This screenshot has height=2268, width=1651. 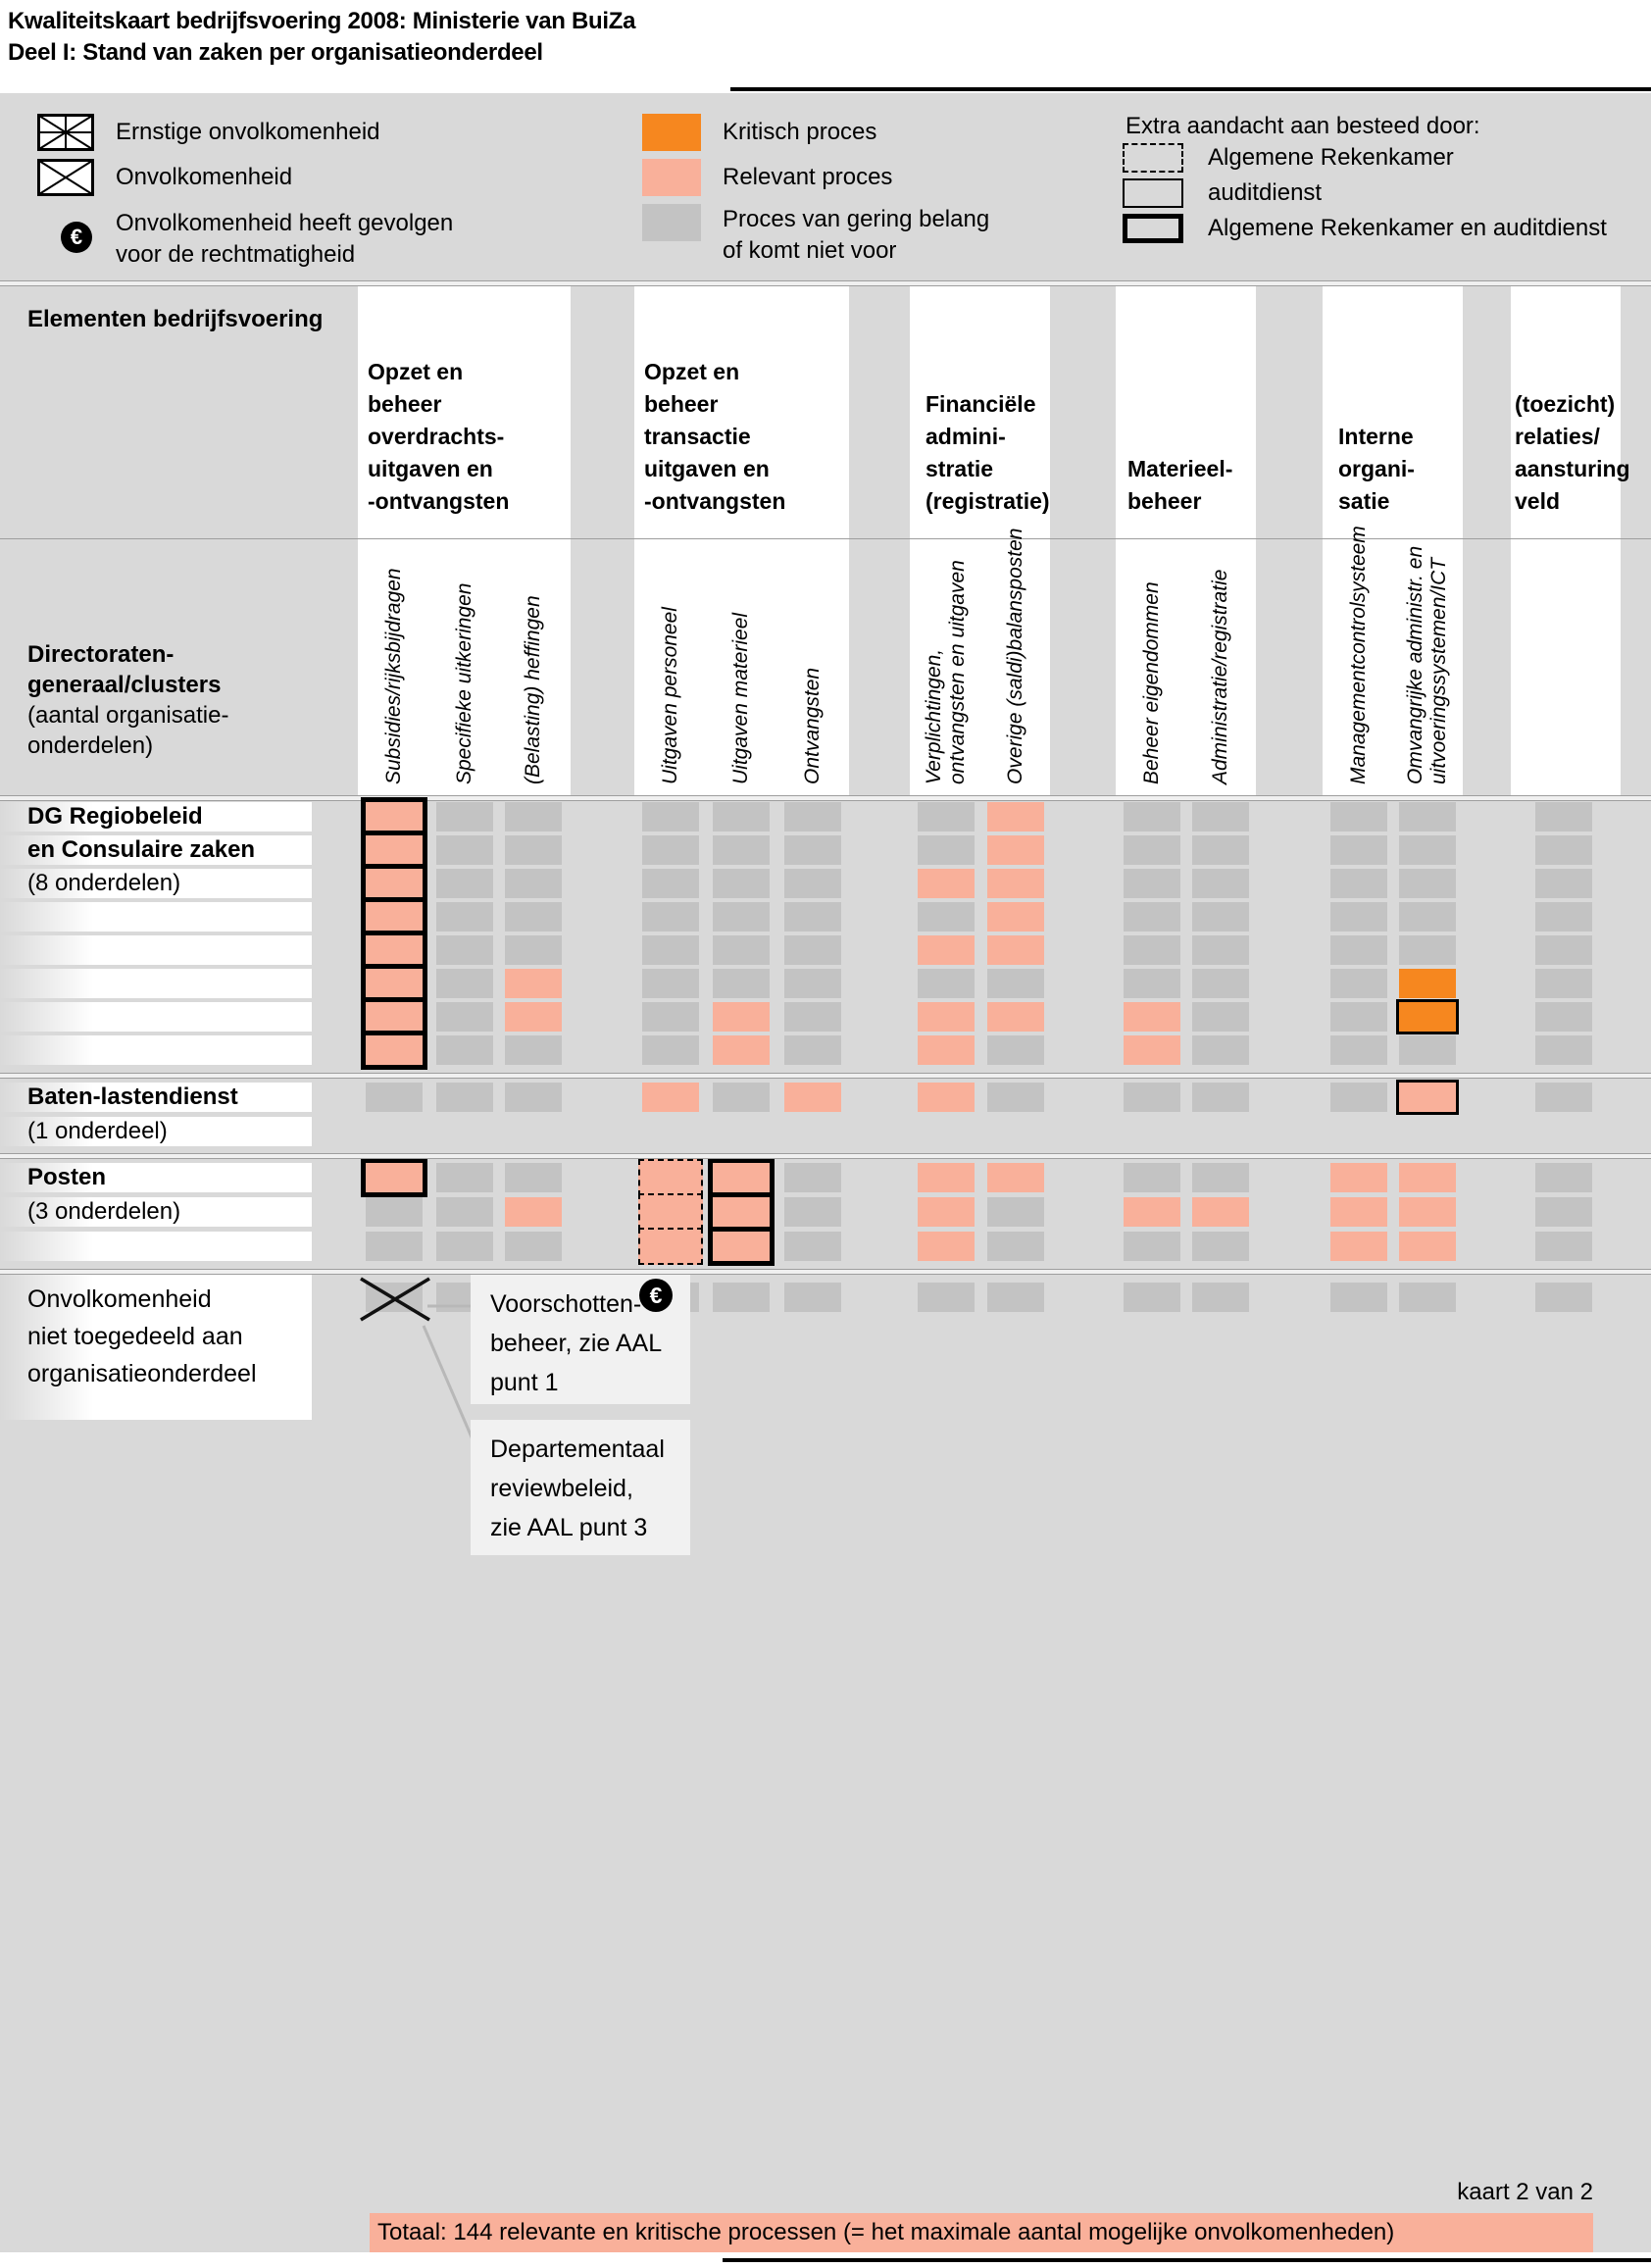 I want to click on separator-dg-baten, so click(x=825, y=1076).